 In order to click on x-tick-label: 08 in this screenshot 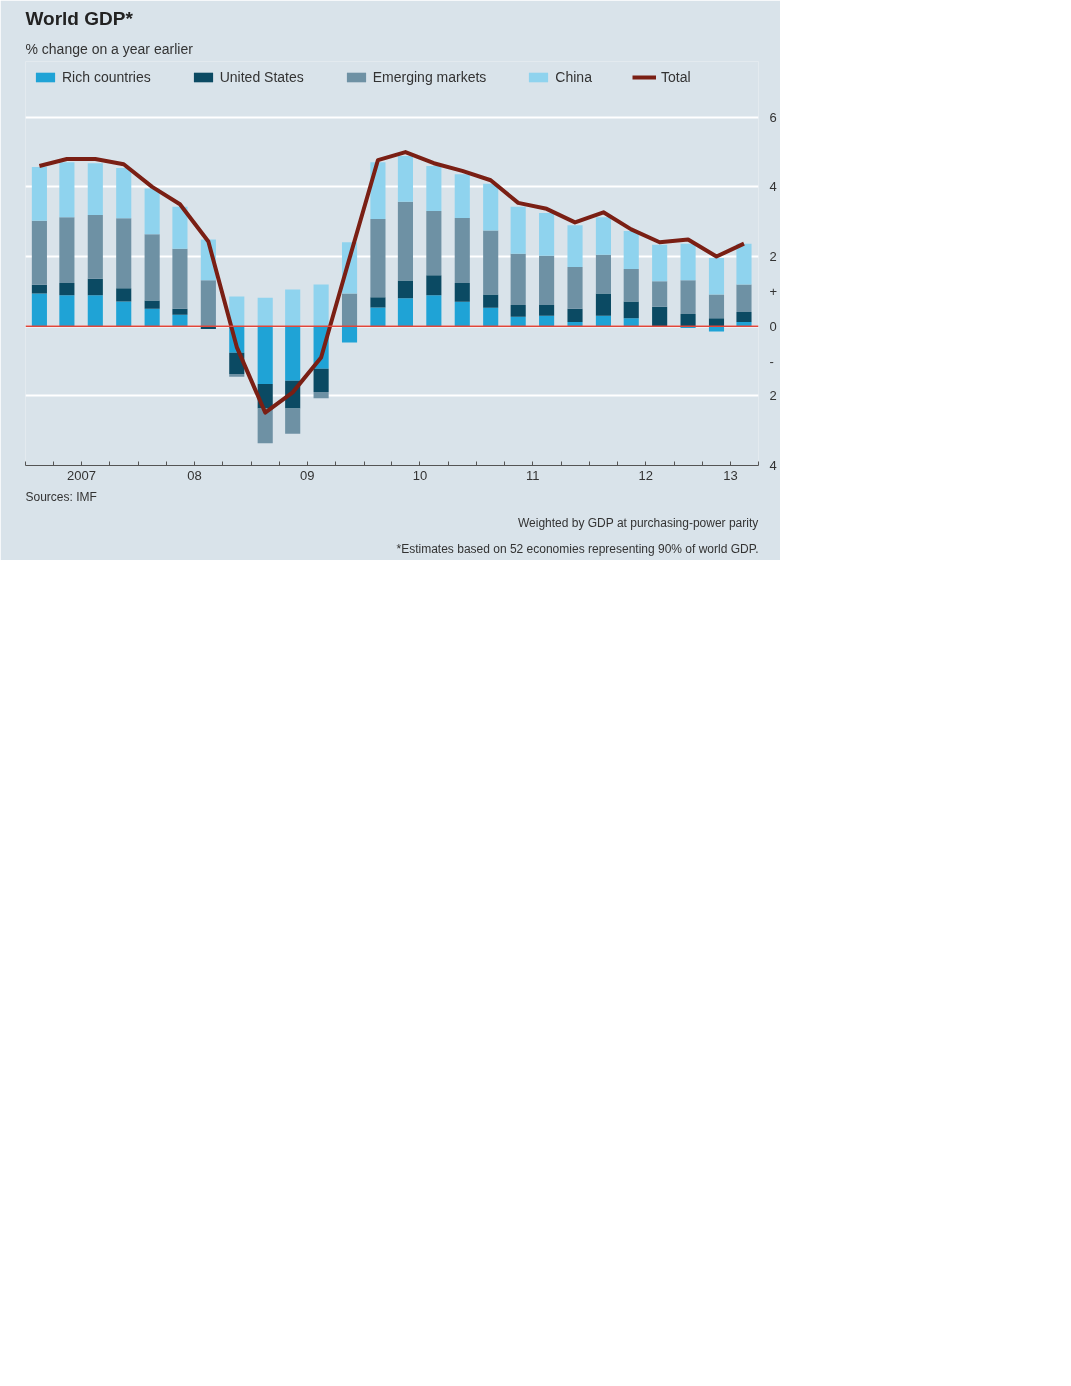, I will do `click(194, 475)`.